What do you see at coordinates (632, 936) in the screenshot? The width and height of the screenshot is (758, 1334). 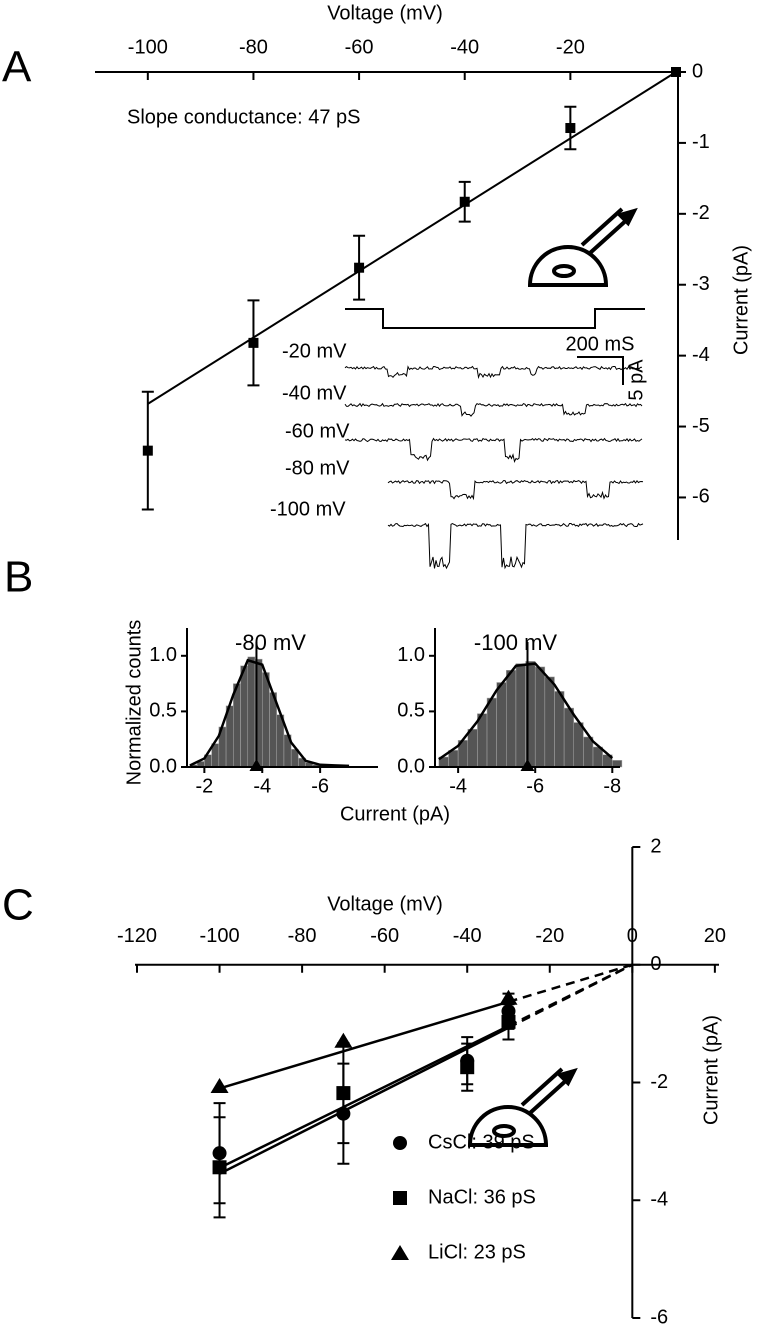 I see `x-tick-label: 0` at bounding box center [632, 936].